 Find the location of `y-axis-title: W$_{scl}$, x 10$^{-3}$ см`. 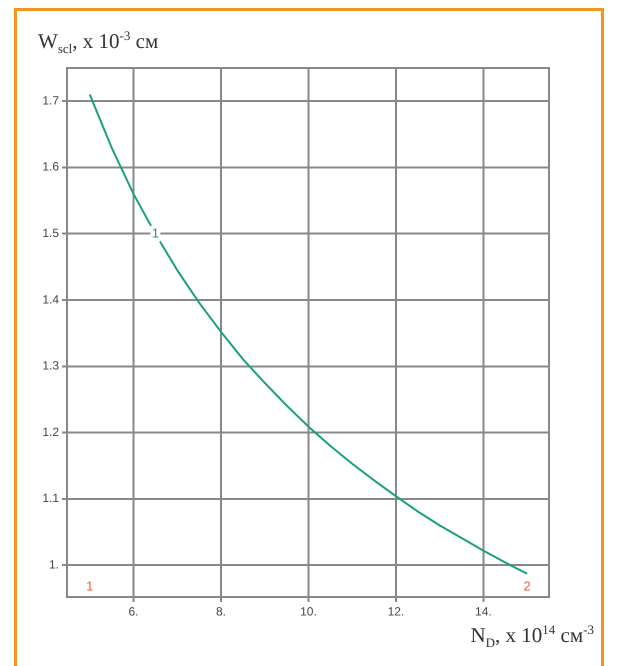

y-axis-title: W$_{scl}$, x 10$^{-3}$ см is located at coordinates (98, 43).